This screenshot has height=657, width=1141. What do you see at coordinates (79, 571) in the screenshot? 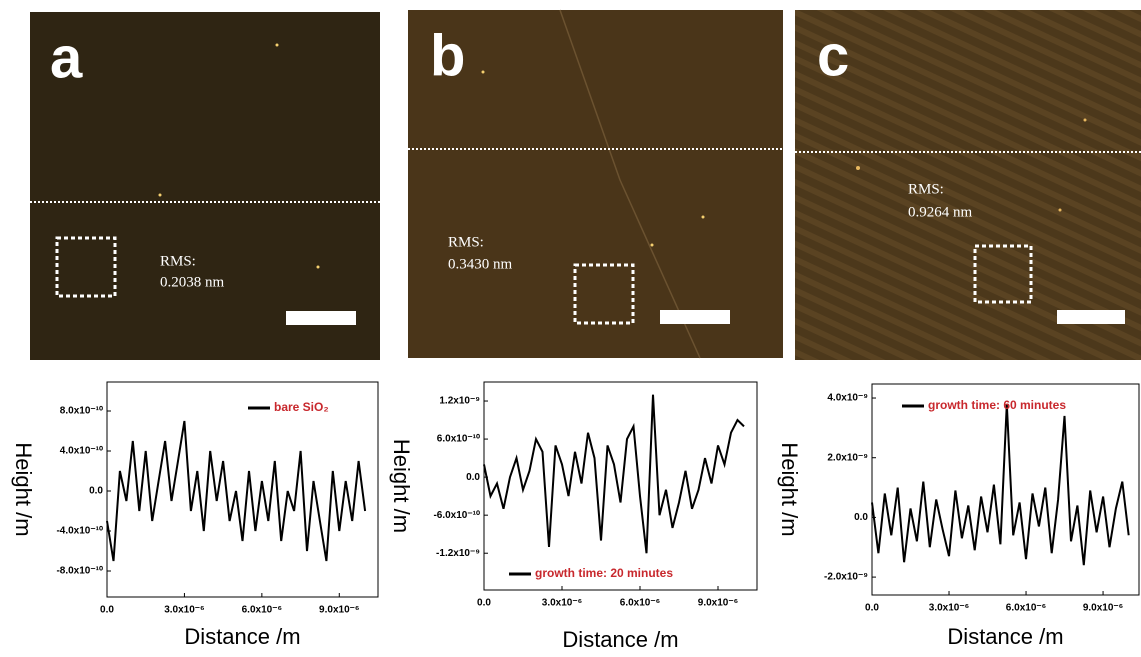
I see `y-tick-label: -8.0x10⁻¹⁰` at bounding box center [79, 571].